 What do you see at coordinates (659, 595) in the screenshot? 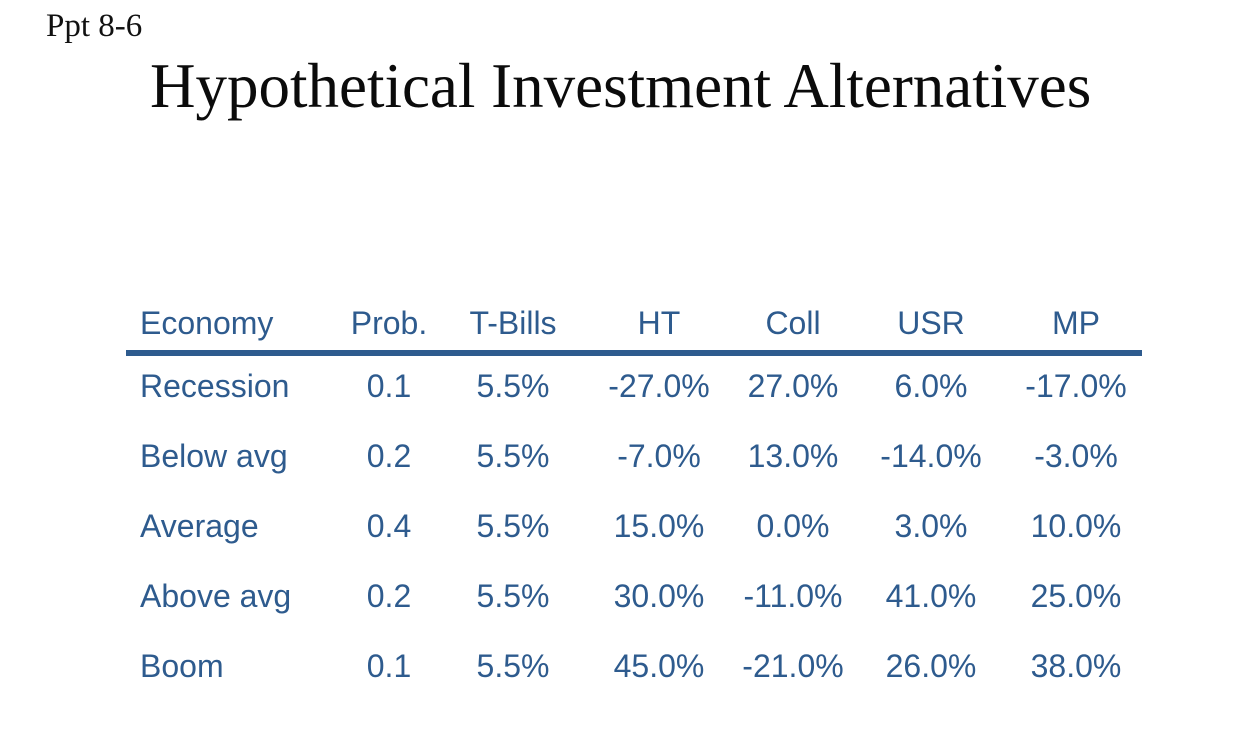
I see `ht-cell: 30.0%` at bounding box center [659, 595].